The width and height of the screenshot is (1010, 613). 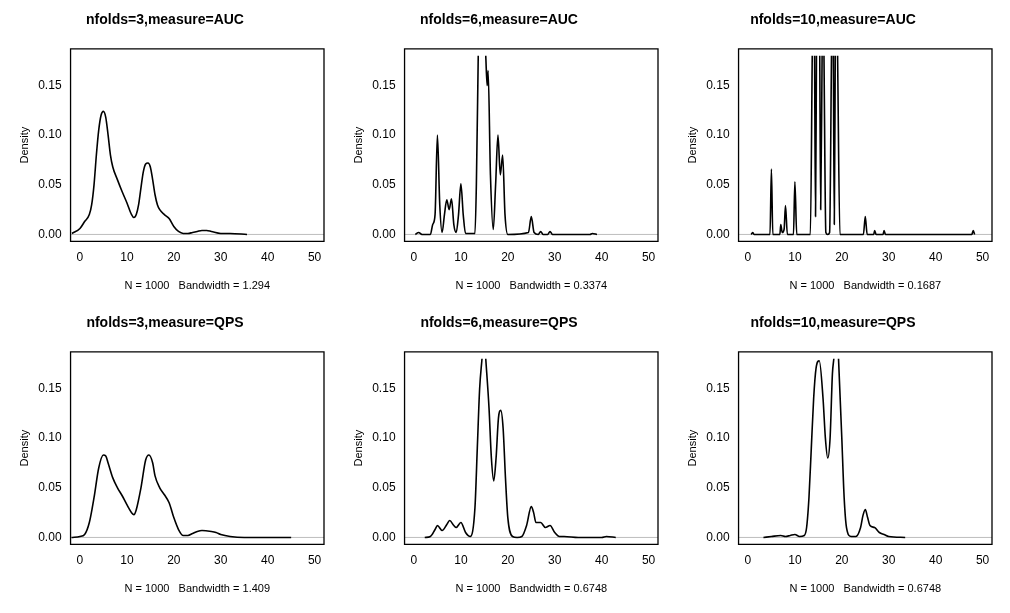 What do you see at coordinates (165, 322) in the screenshot?
I see `chart-title: nfolds=3,measure=QPS` at bounding box center [165, 322].